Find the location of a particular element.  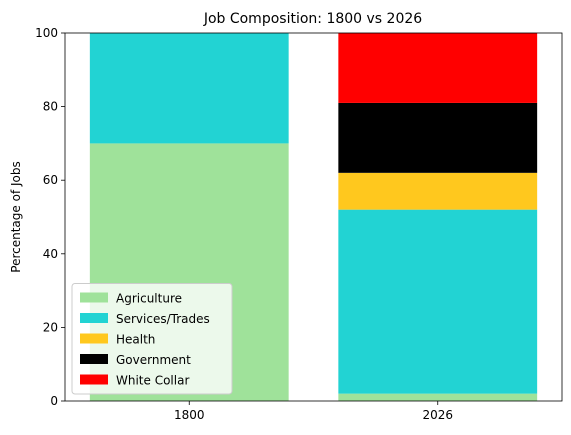

bar-2026-services-trades is located at coordinates (438, 301).